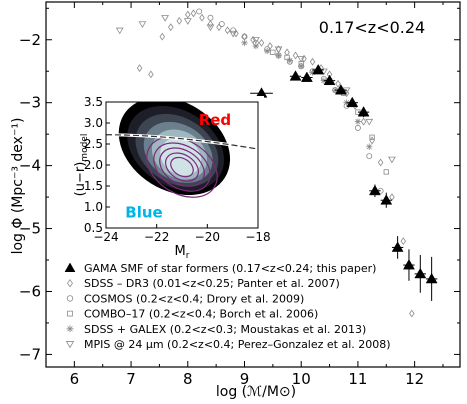 The image size is (467, 404). I want to click on inset-y-axis-label: (u−r)model, so click(81, 165).